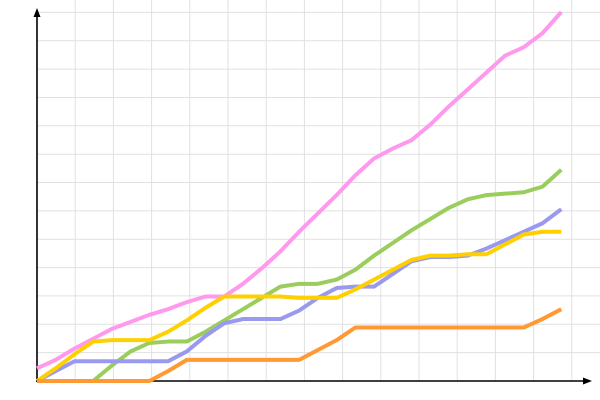 Image resolution: width=600 pixels, height=400 pixels. I want to click on y-axis-arrow-icon, so click(37, 12).